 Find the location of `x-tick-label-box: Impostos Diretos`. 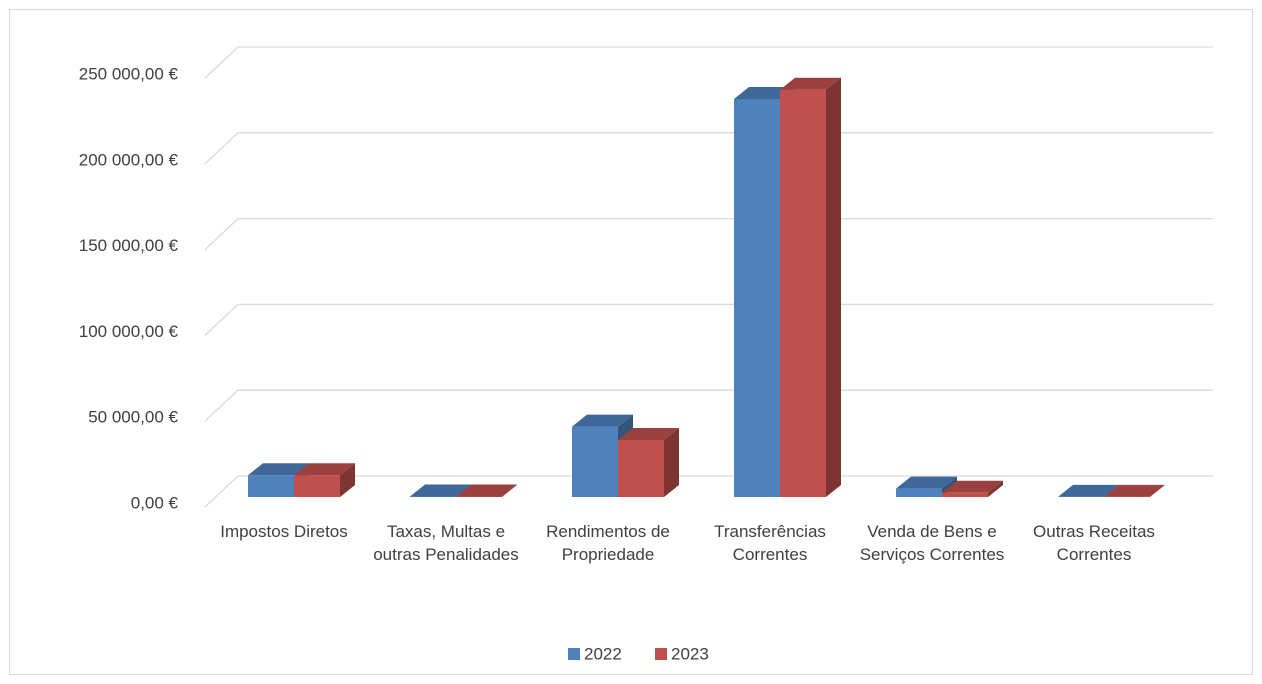

x-tick-label-box: Impostos Diretos is located at coordinates (284, 531).